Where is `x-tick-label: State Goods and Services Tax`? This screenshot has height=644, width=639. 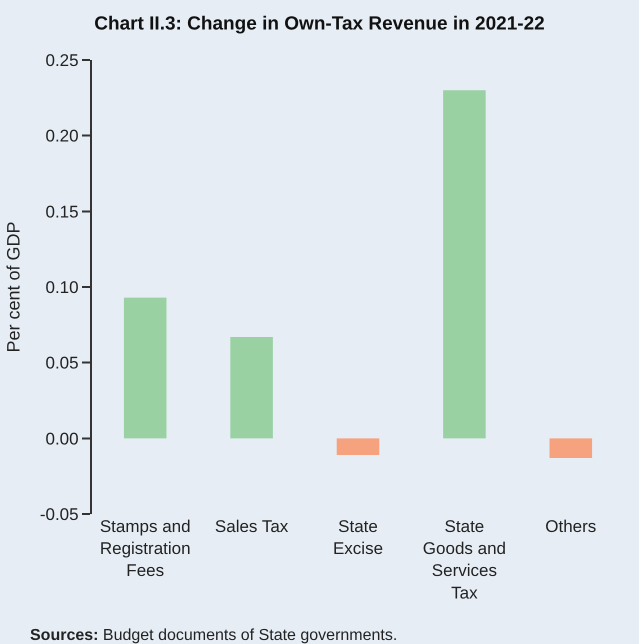 x-tick-label: State Goods and Services Tax is located at coordinates (464, 559).